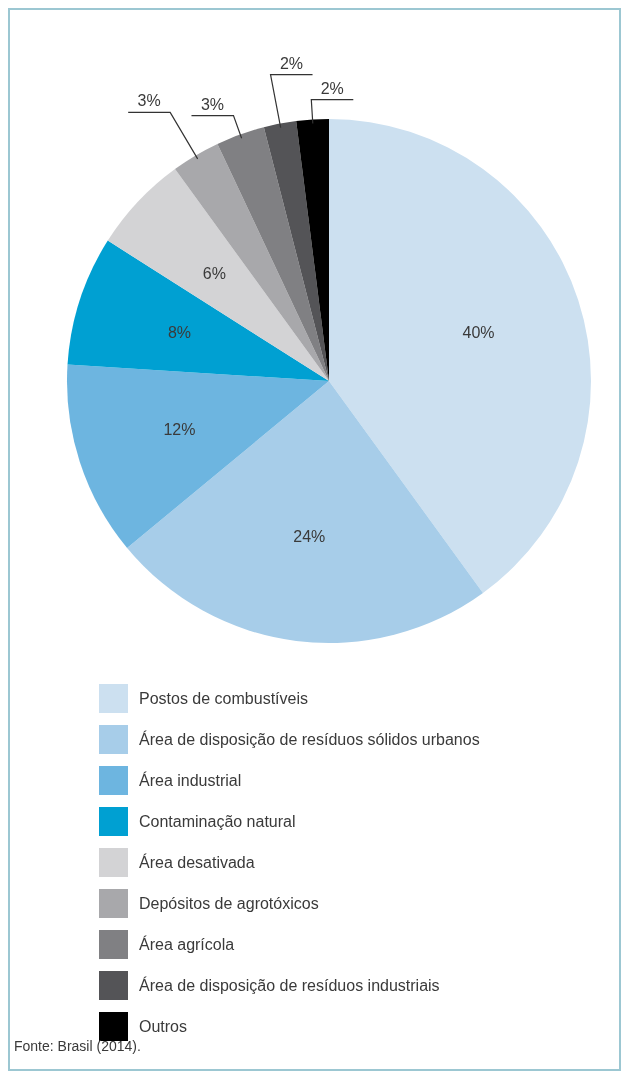 This screenshot has width=627, height=1077. What do you see at coordinates (289, 985) in the screenshot?
I see `legend-label: Área de disposição de resíduos industriais` at bounding box center [289, 985].